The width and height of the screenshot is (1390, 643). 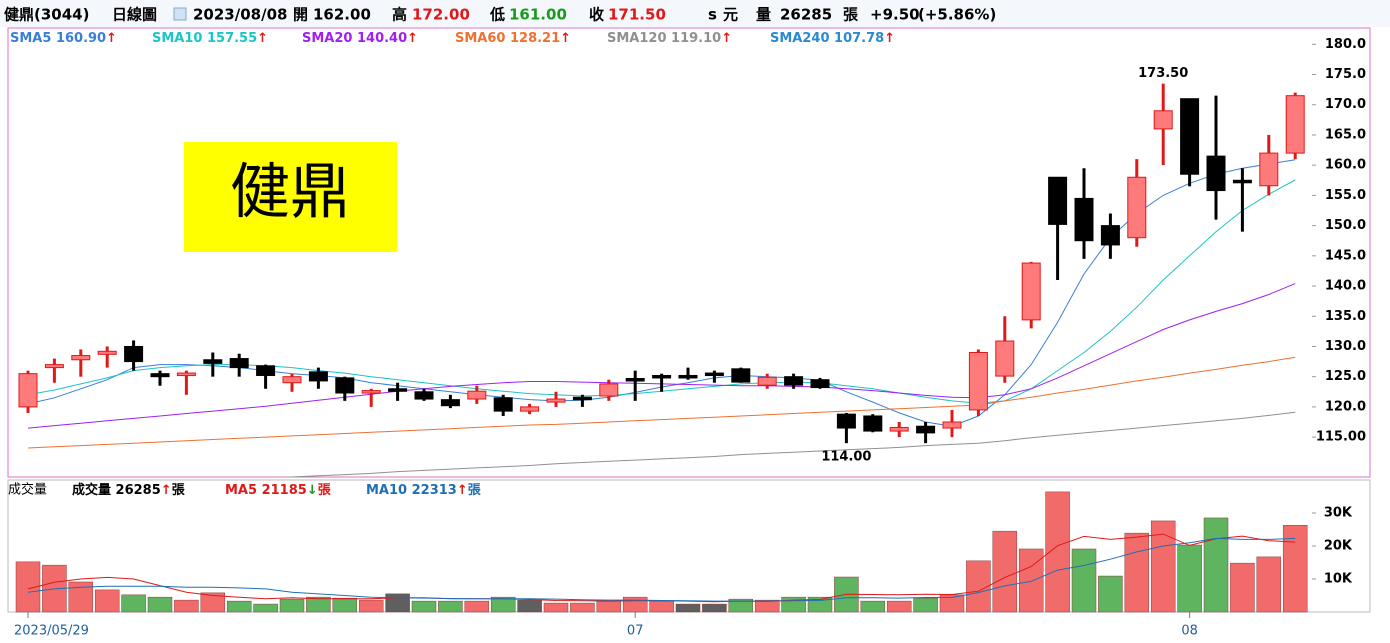 What do you see at coordinates (91, 490) in the screenshot?
I see `legend-name: 成交量` at bounding box center [91, 490].